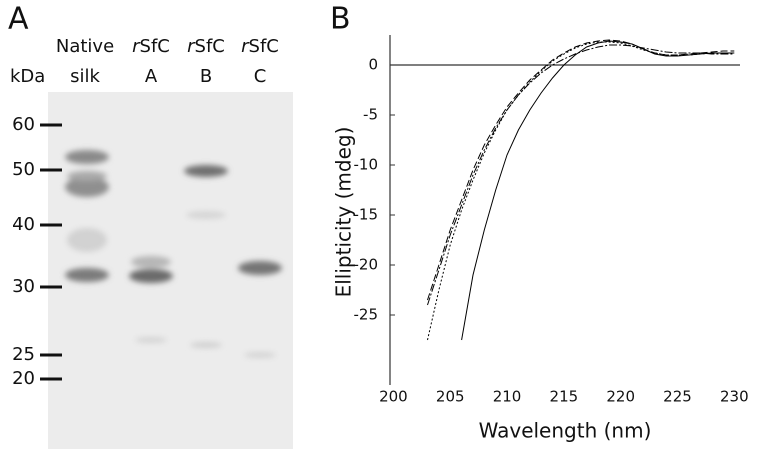  Describe the element at coordinates (173, 254) in the screenshot. I see `gel-bands` at that location.